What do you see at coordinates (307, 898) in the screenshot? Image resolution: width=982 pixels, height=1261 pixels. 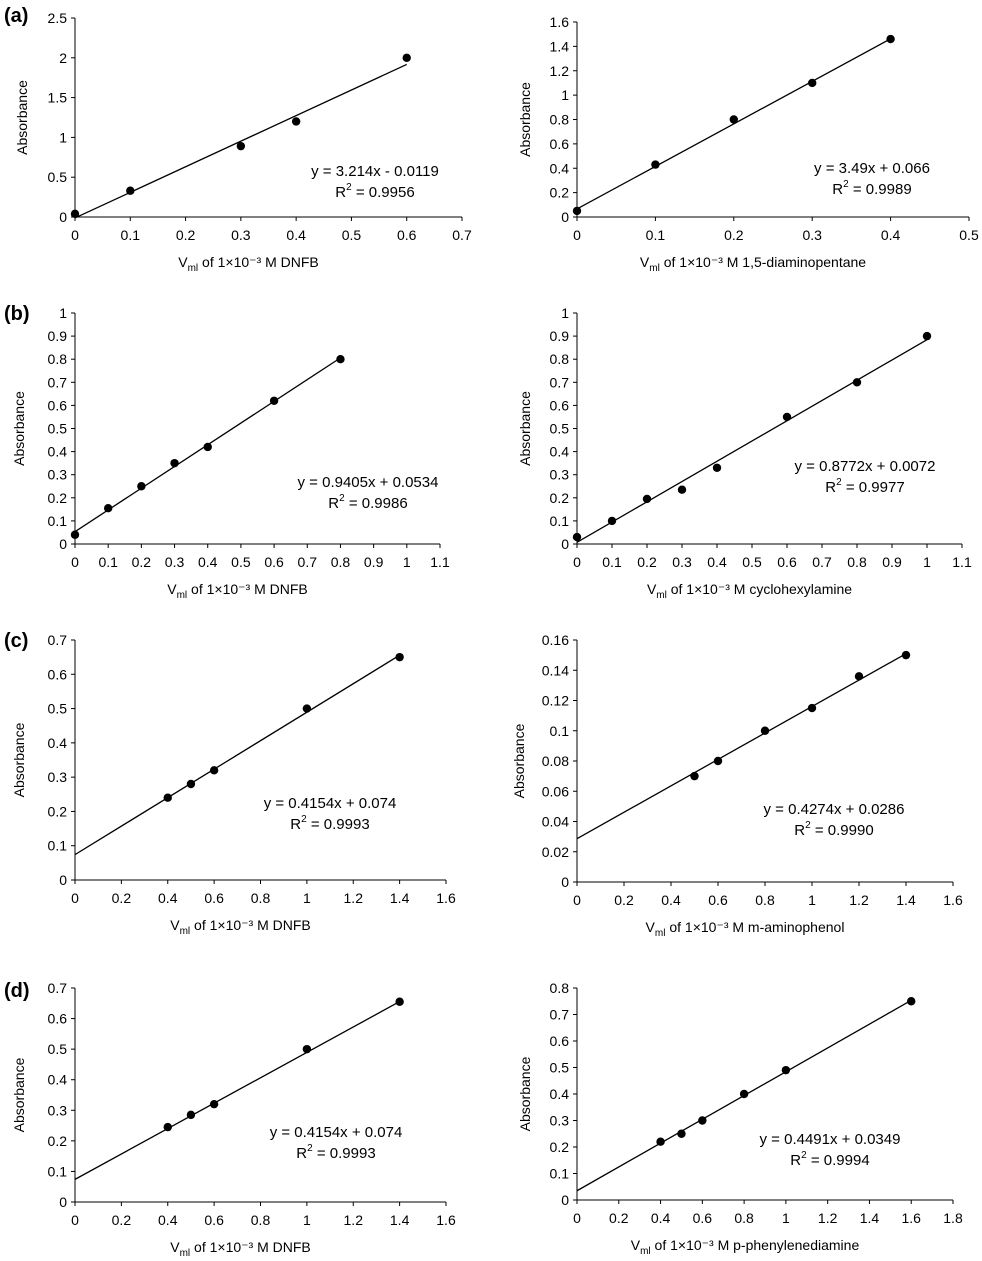 I see `x-tick-label: 1` at bounding box center [307, 898].